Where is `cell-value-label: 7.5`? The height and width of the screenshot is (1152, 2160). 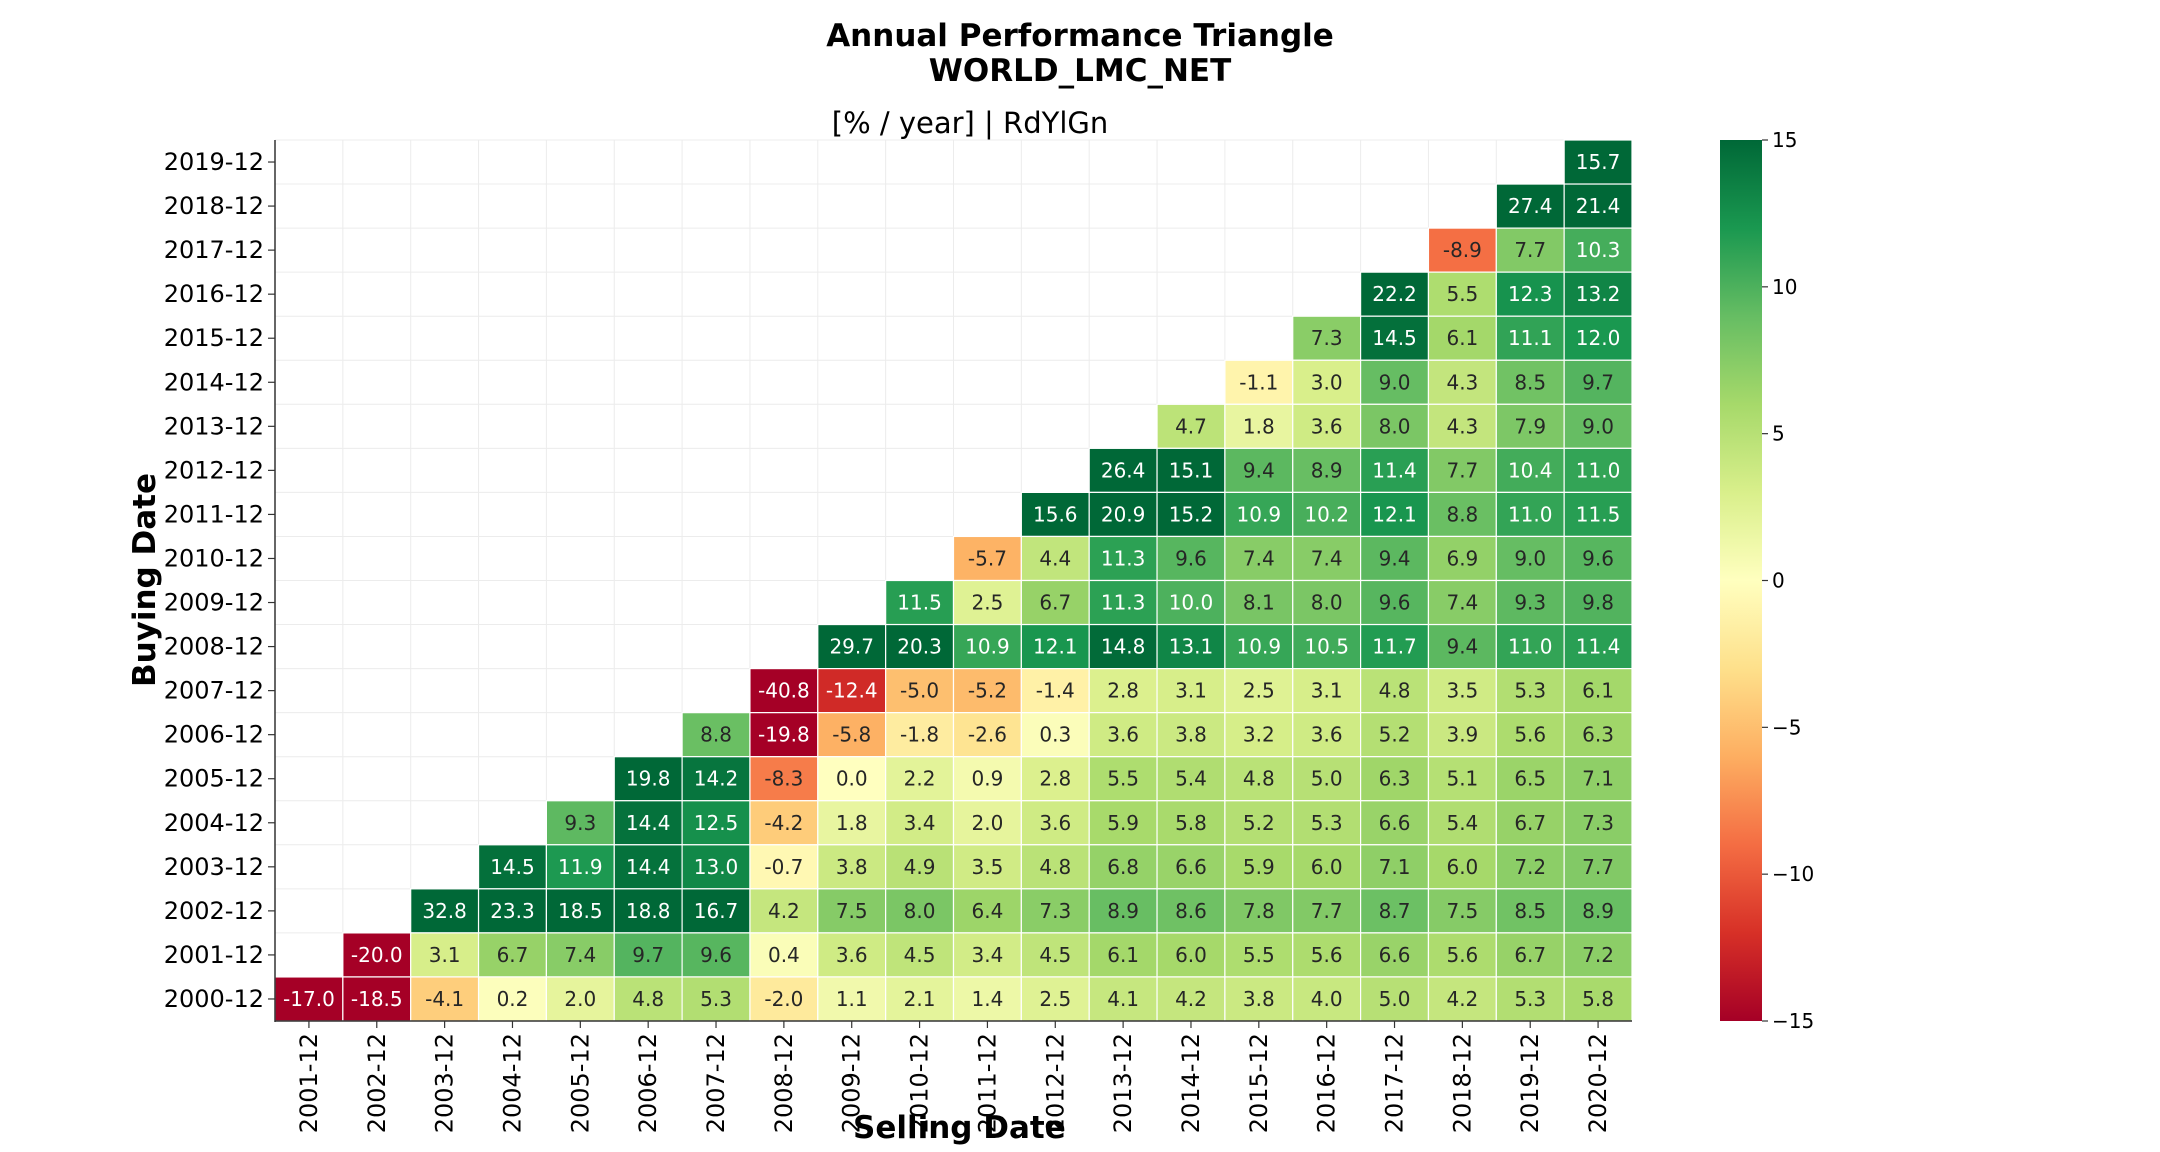
cell-value-label: 7.5 is located at coordinates (1462, 911).